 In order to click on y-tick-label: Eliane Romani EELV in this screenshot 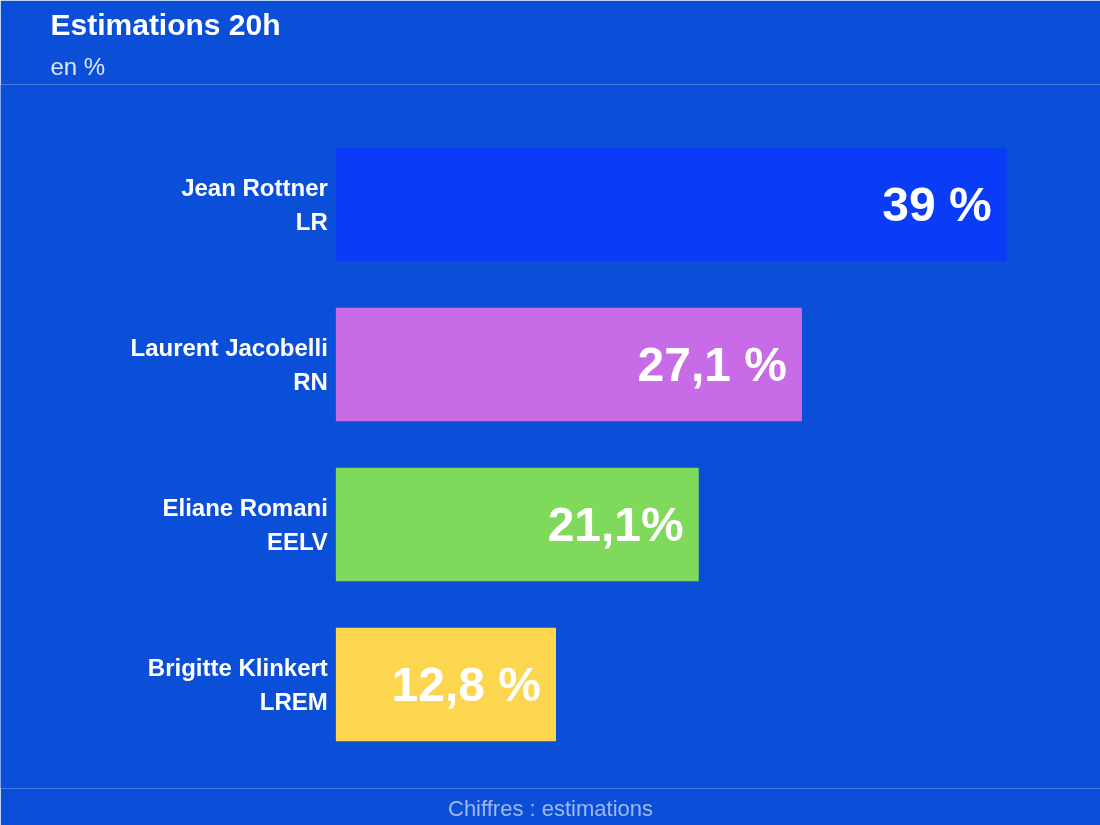, I will do `click(245, 524)`.